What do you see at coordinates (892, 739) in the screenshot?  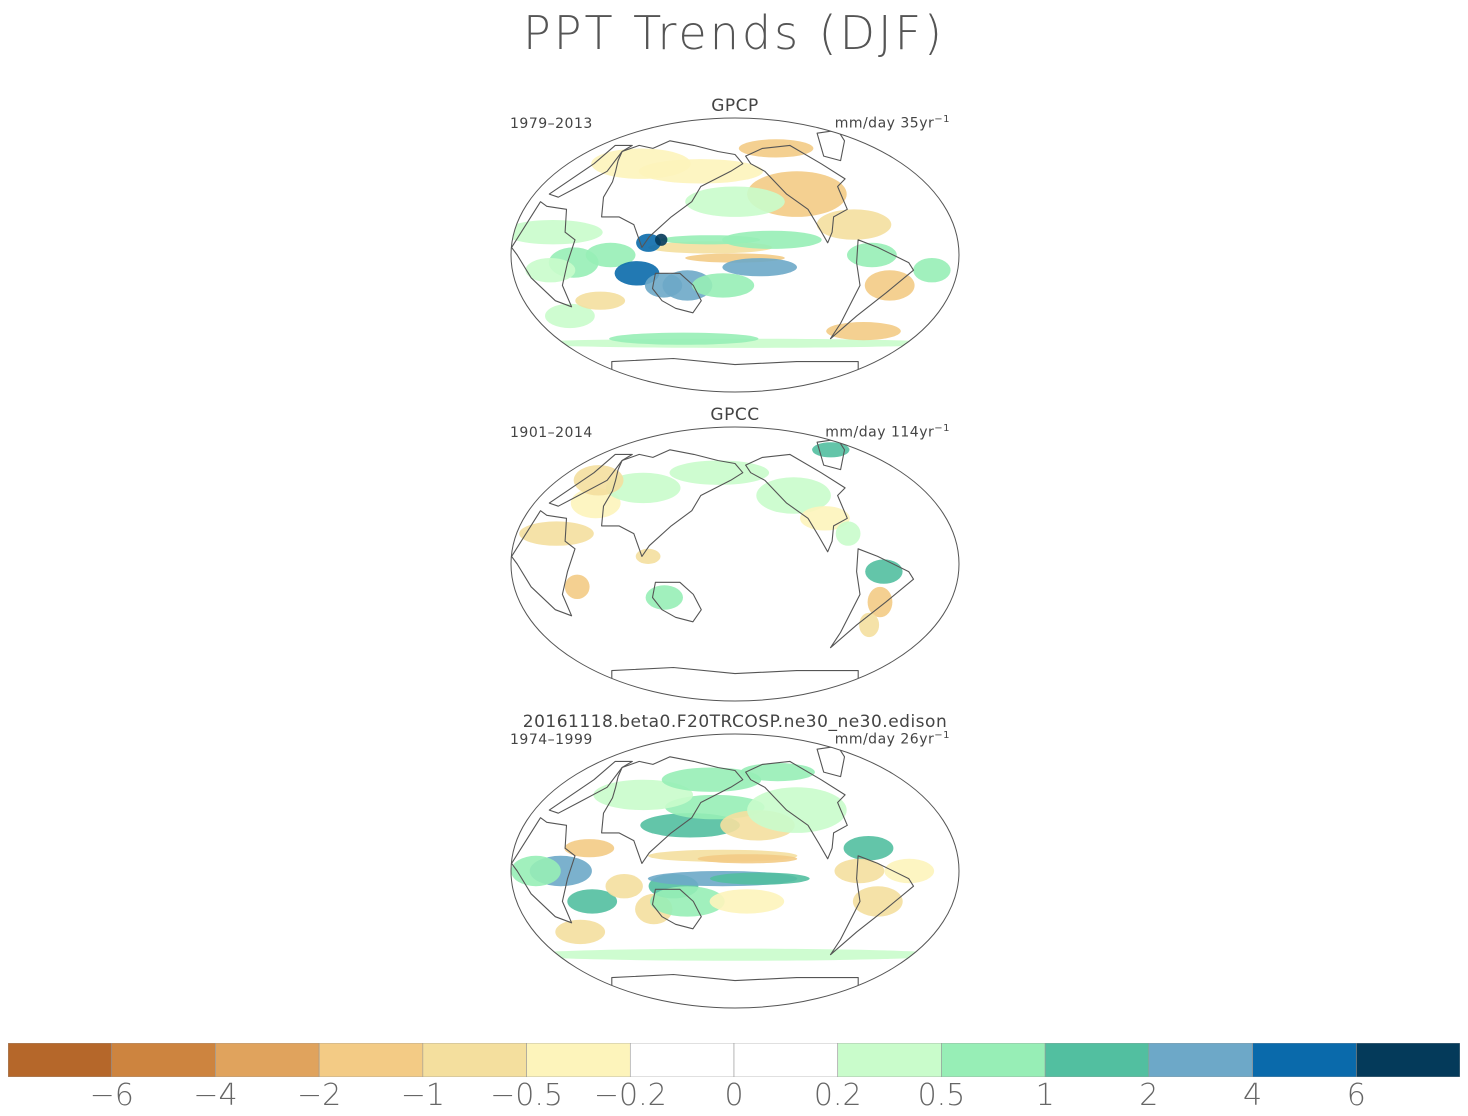 I see `panel-units: mm/day 26yr−1` at bounding box center [892, 739].